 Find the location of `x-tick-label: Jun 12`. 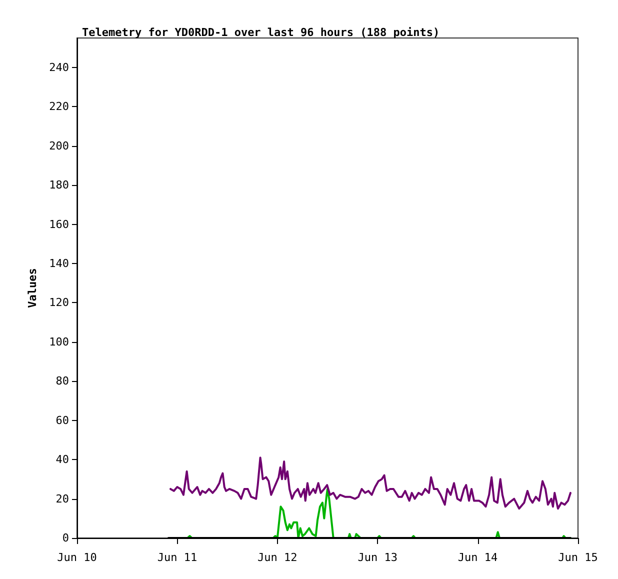

x-tick-label: Jun 12 is located at coordinates (278, 557).